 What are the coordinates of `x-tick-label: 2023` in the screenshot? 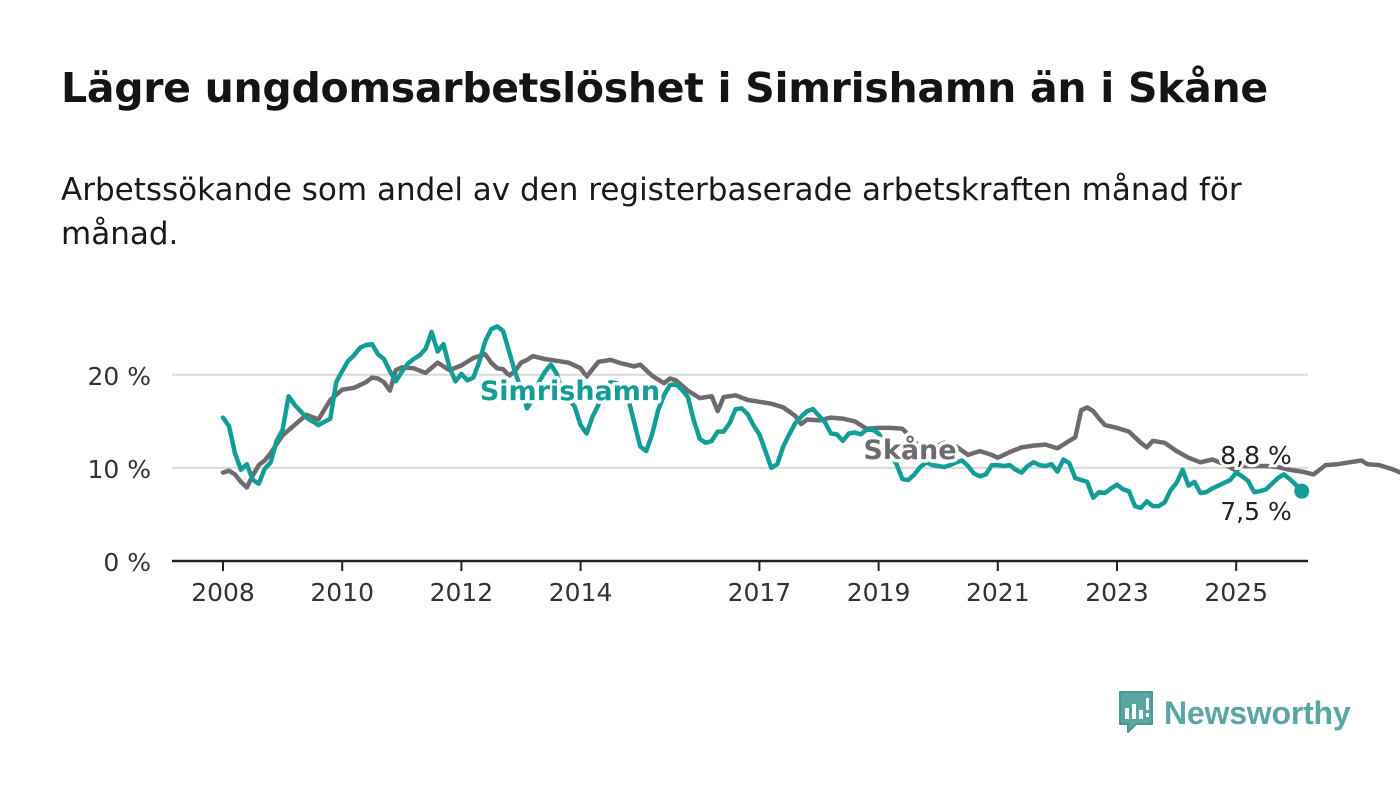 It's located at (1117, 592).